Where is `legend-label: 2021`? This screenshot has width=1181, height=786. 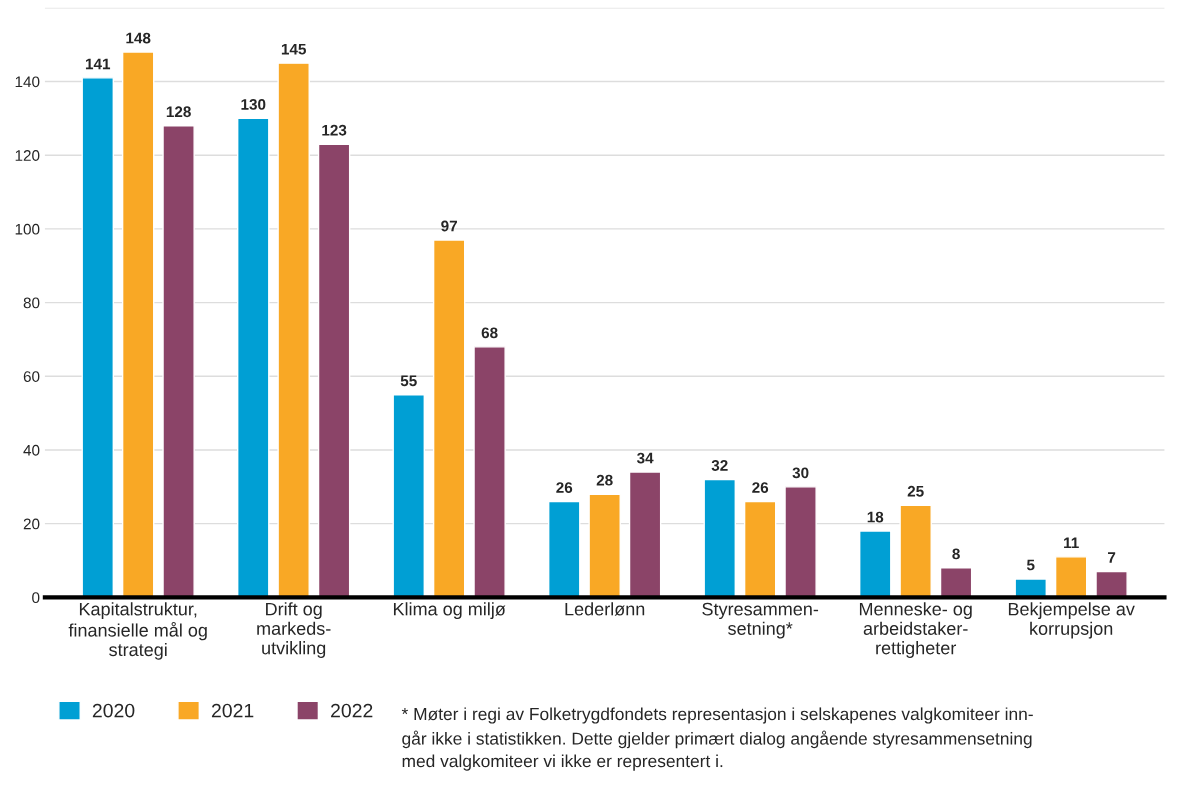 legend-label: 2021 is located at coordinates (232, 710).